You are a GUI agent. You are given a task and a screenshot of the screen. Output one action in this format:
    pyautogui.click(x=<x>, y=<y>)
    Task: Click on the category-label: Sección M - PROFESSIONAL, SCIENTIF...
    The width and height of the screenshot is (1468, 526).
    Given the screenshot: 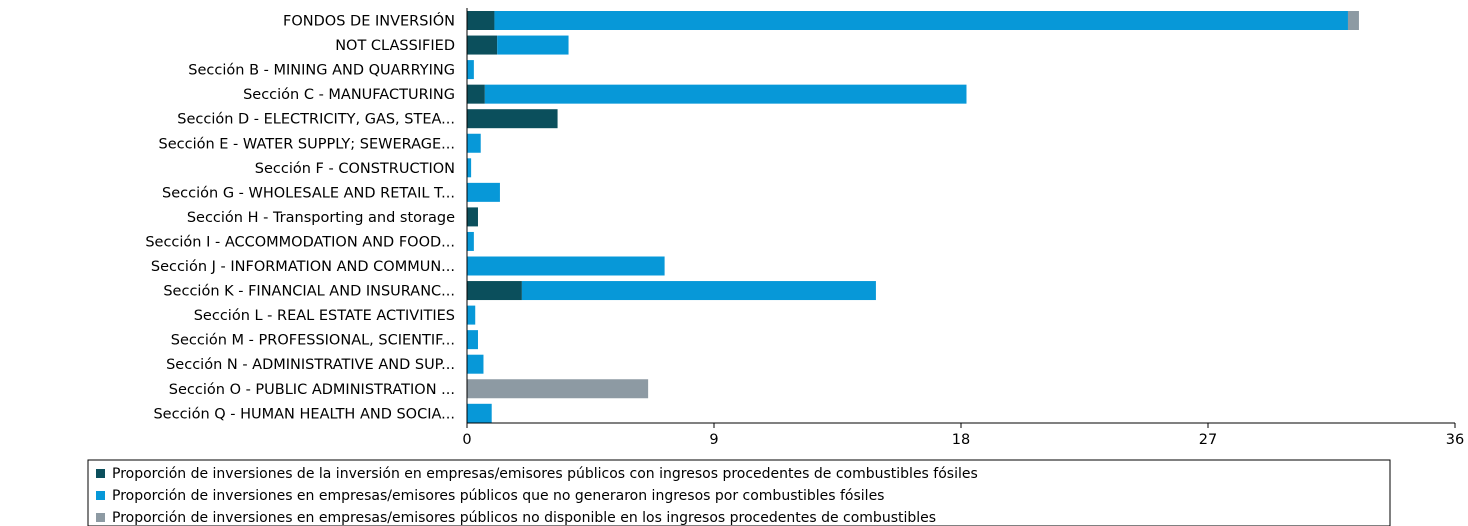 What is the action you would take?
    pyautogui.click(x=313, y=341)
    